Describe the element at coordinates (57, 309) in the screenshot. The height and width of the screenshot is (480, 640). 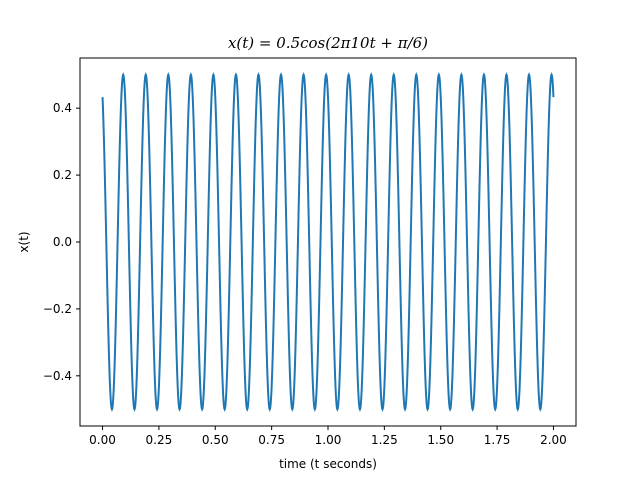
I see `y-tick-label: −0.2` at that location.